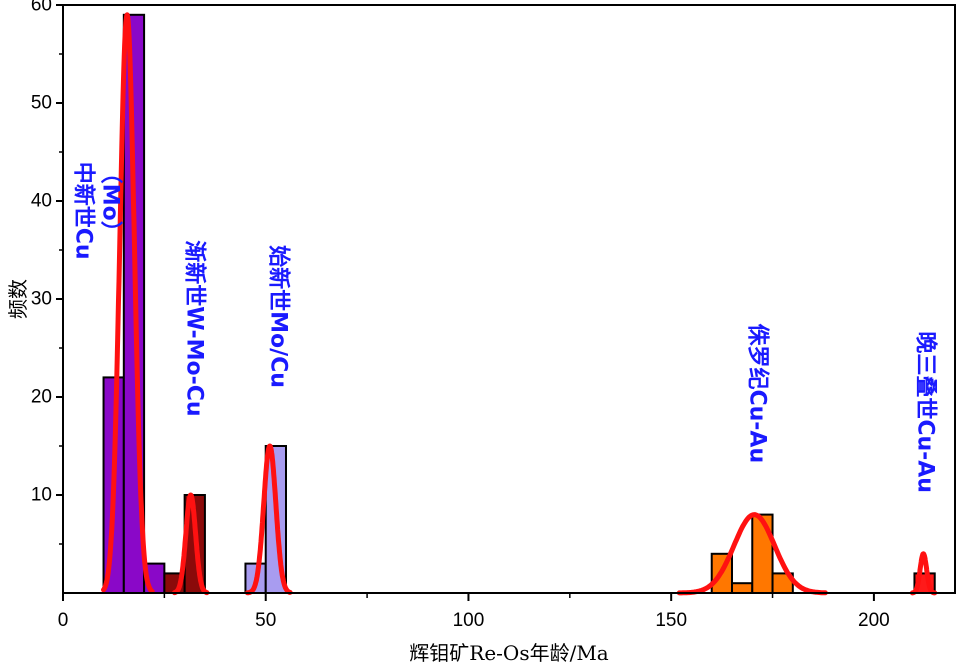 This screenshot has width=957, height=664. What do you see at coordinates (265, 620) in the screenshot?
I see `x-tick-label: 50` at bounding box center [265, 620].